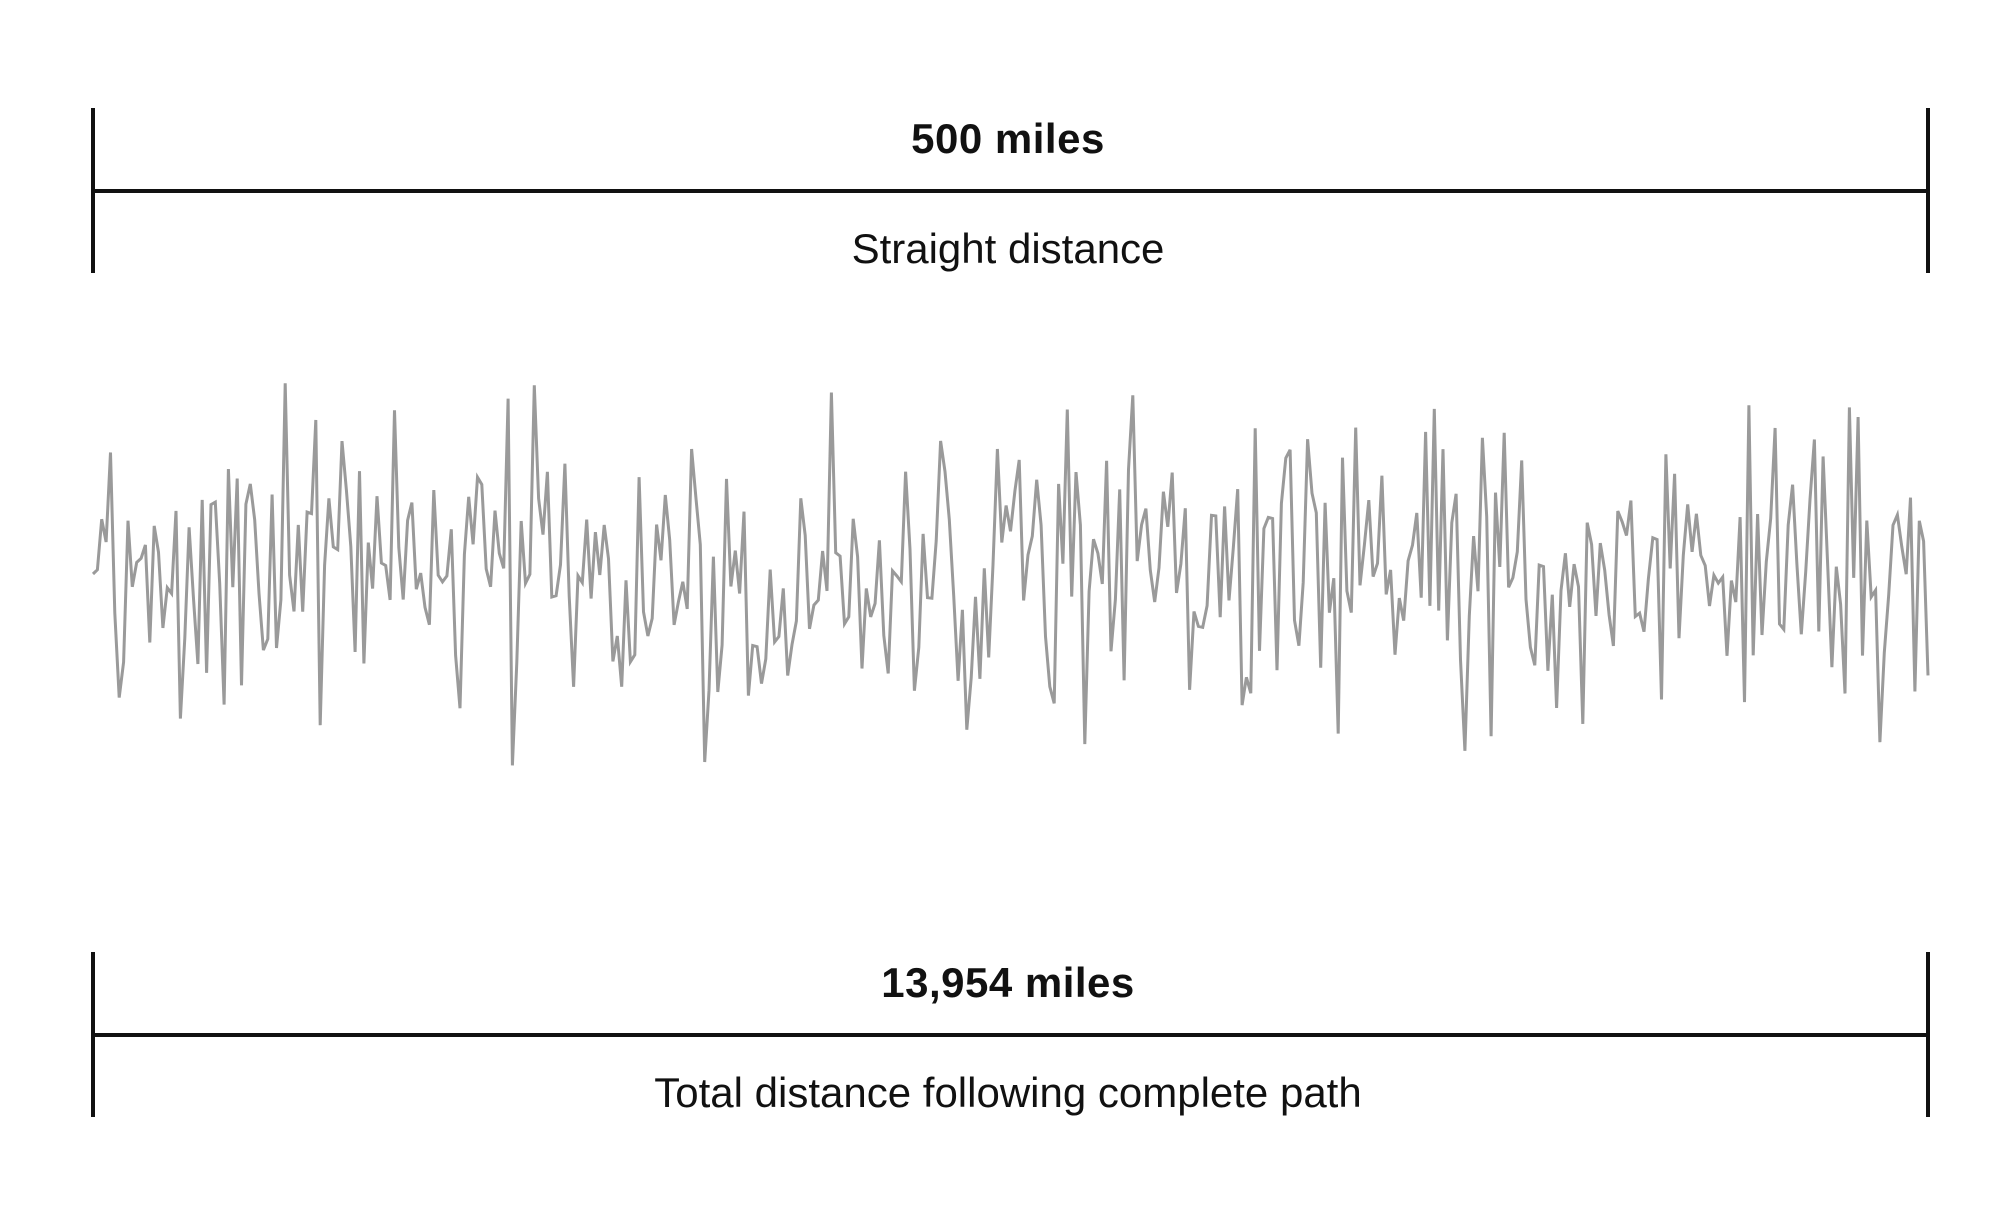  I want to click on straight-distance-caption: Straight distance, so click(1008, 248).